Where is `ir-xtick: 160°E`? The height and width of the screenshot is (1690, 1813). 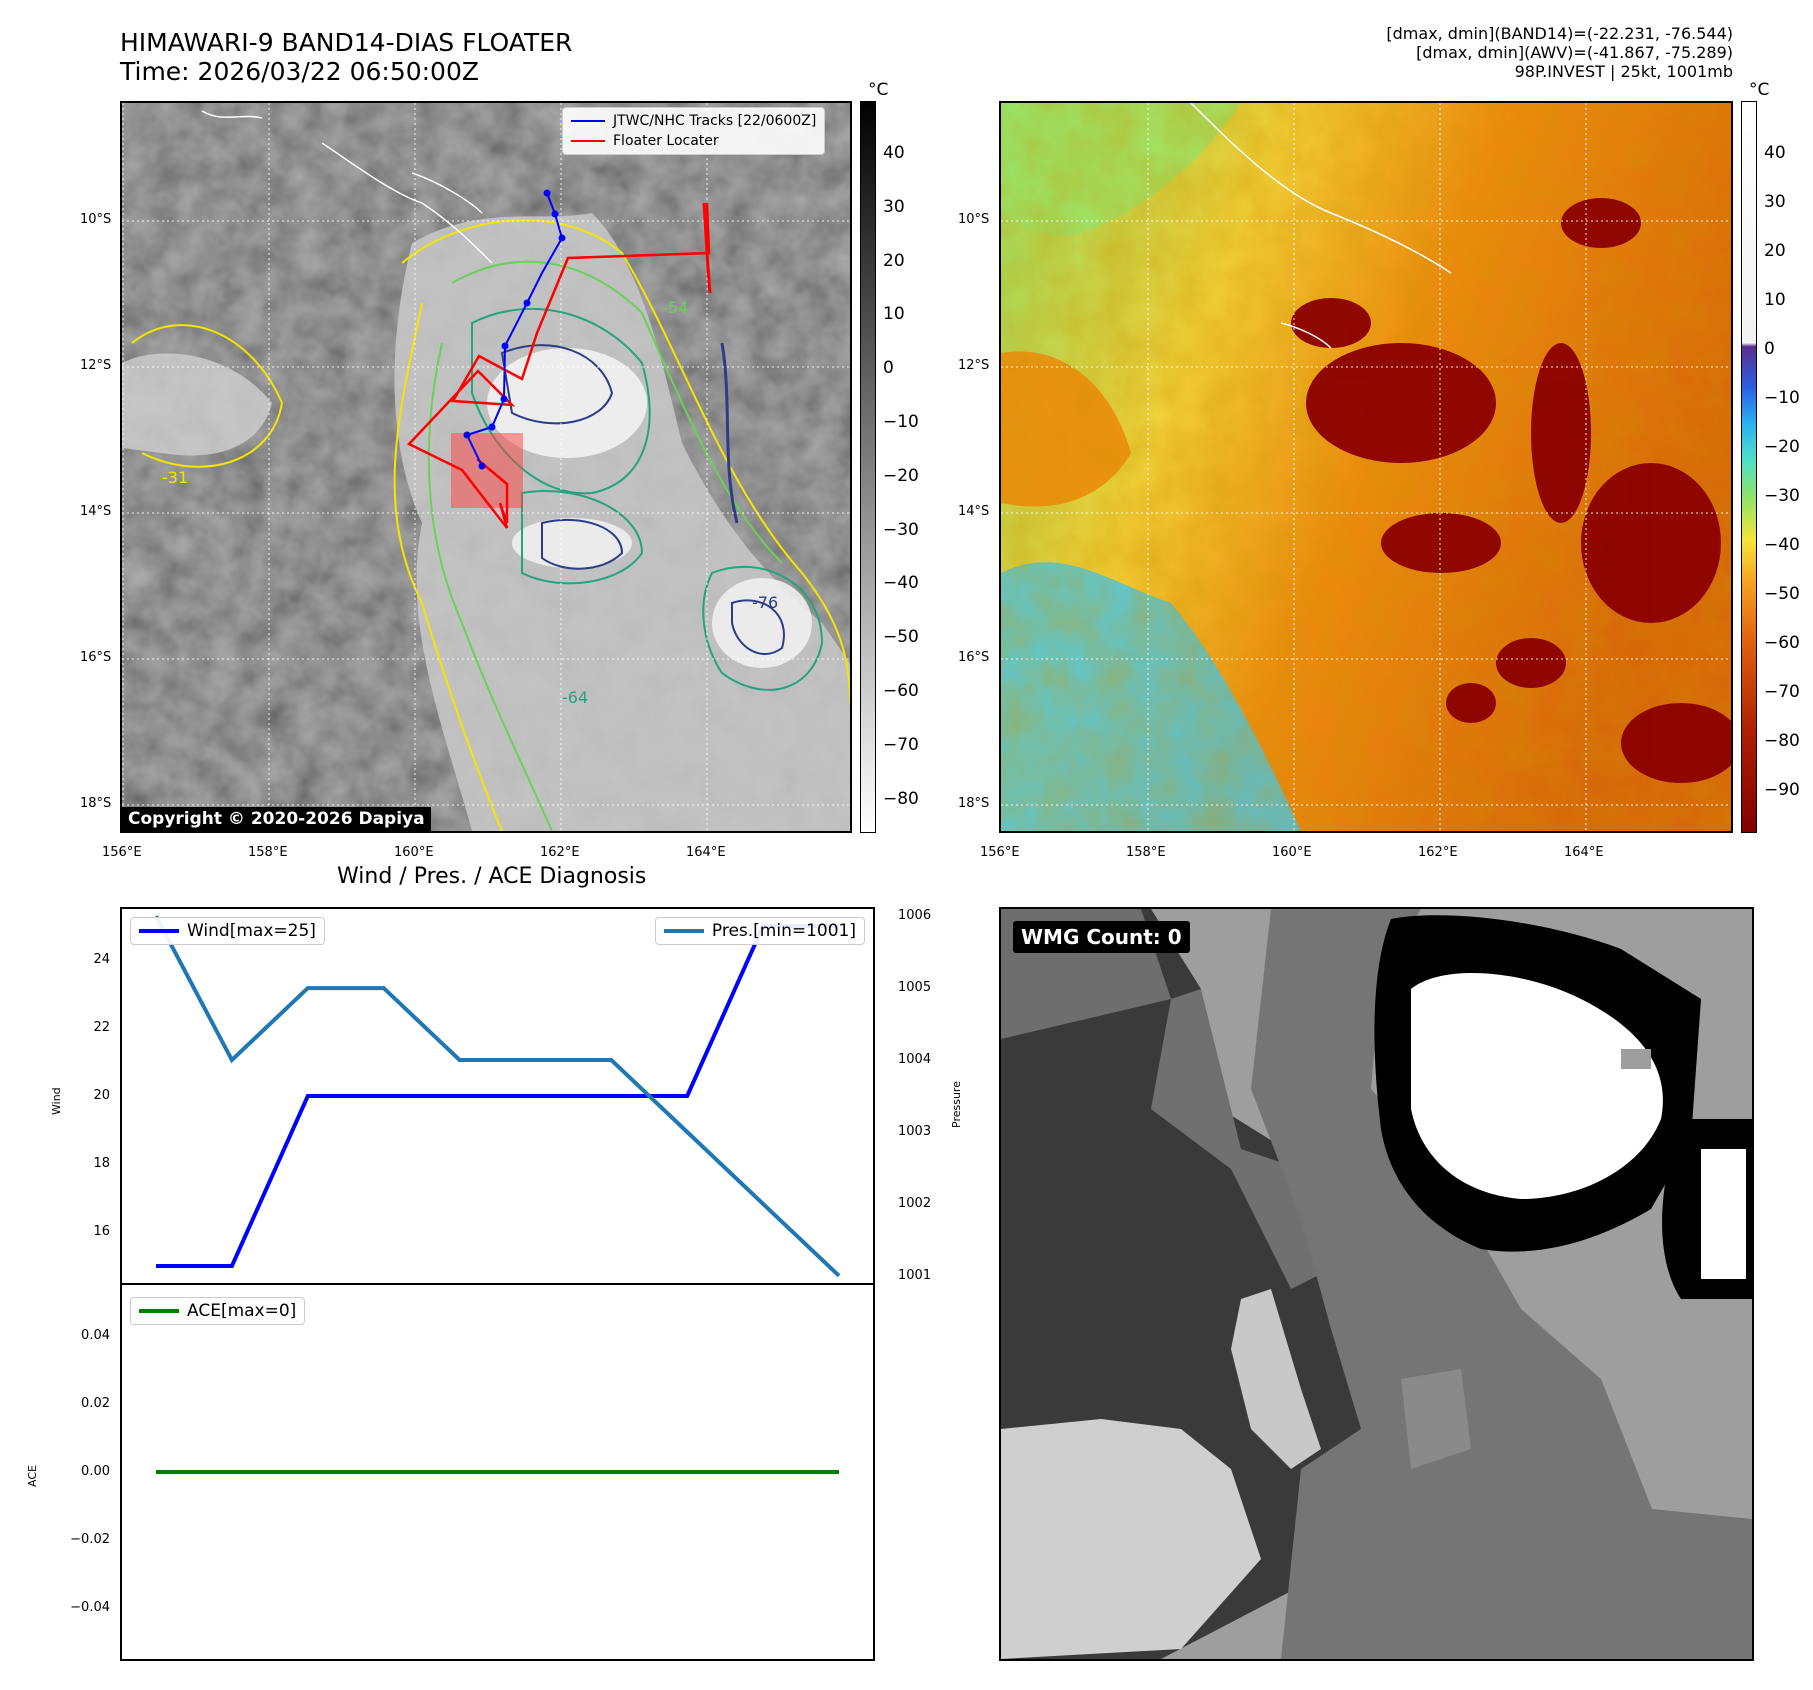
ir-xtick: 160°E is located at coordinates (414, 852).